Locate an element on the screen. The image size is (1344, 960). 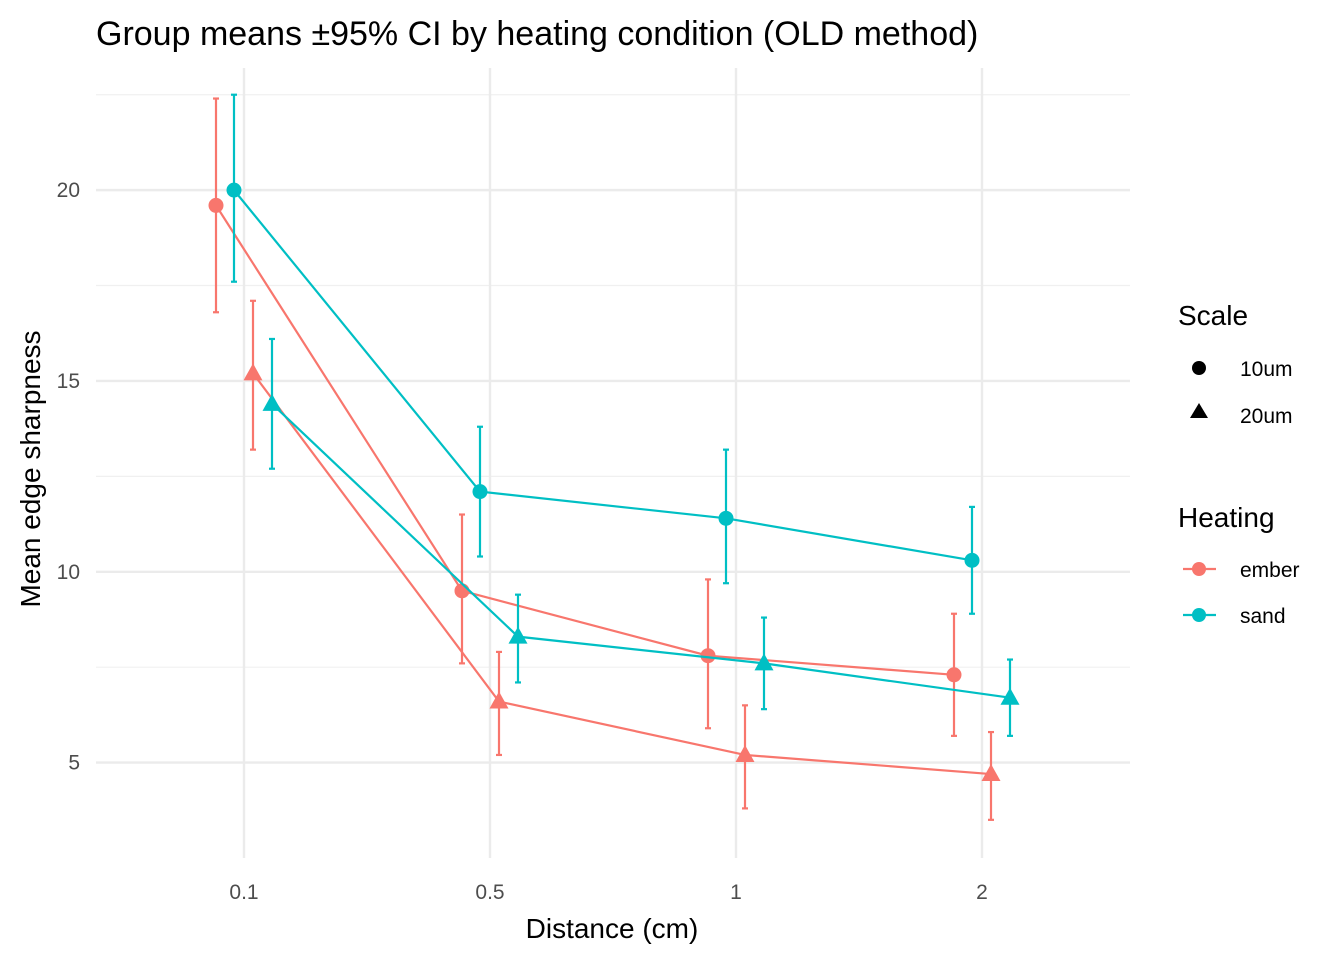
legend-heating-label-sand: sand is located at coordinates (1263, 616).